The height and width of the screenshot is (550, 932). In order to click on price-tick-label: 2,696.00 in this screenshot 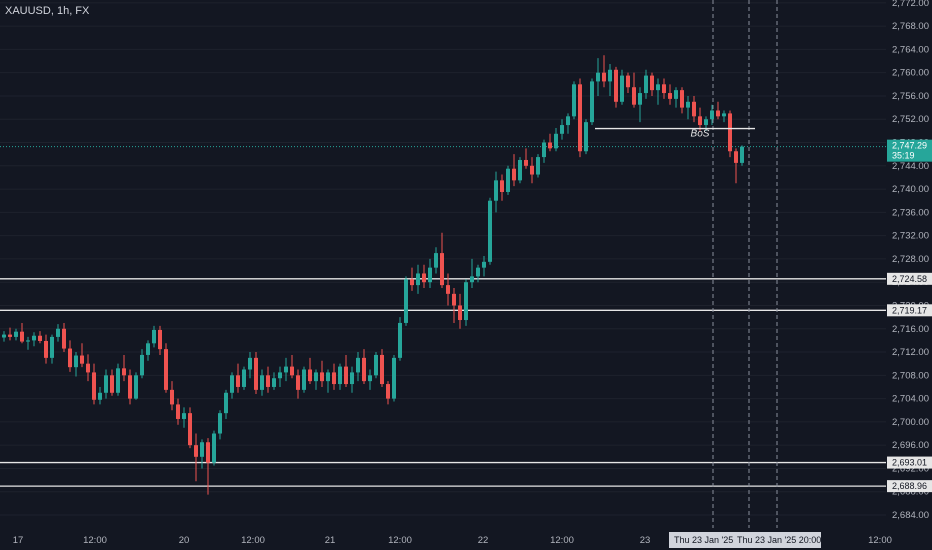, I will do `click(910, 445)`.